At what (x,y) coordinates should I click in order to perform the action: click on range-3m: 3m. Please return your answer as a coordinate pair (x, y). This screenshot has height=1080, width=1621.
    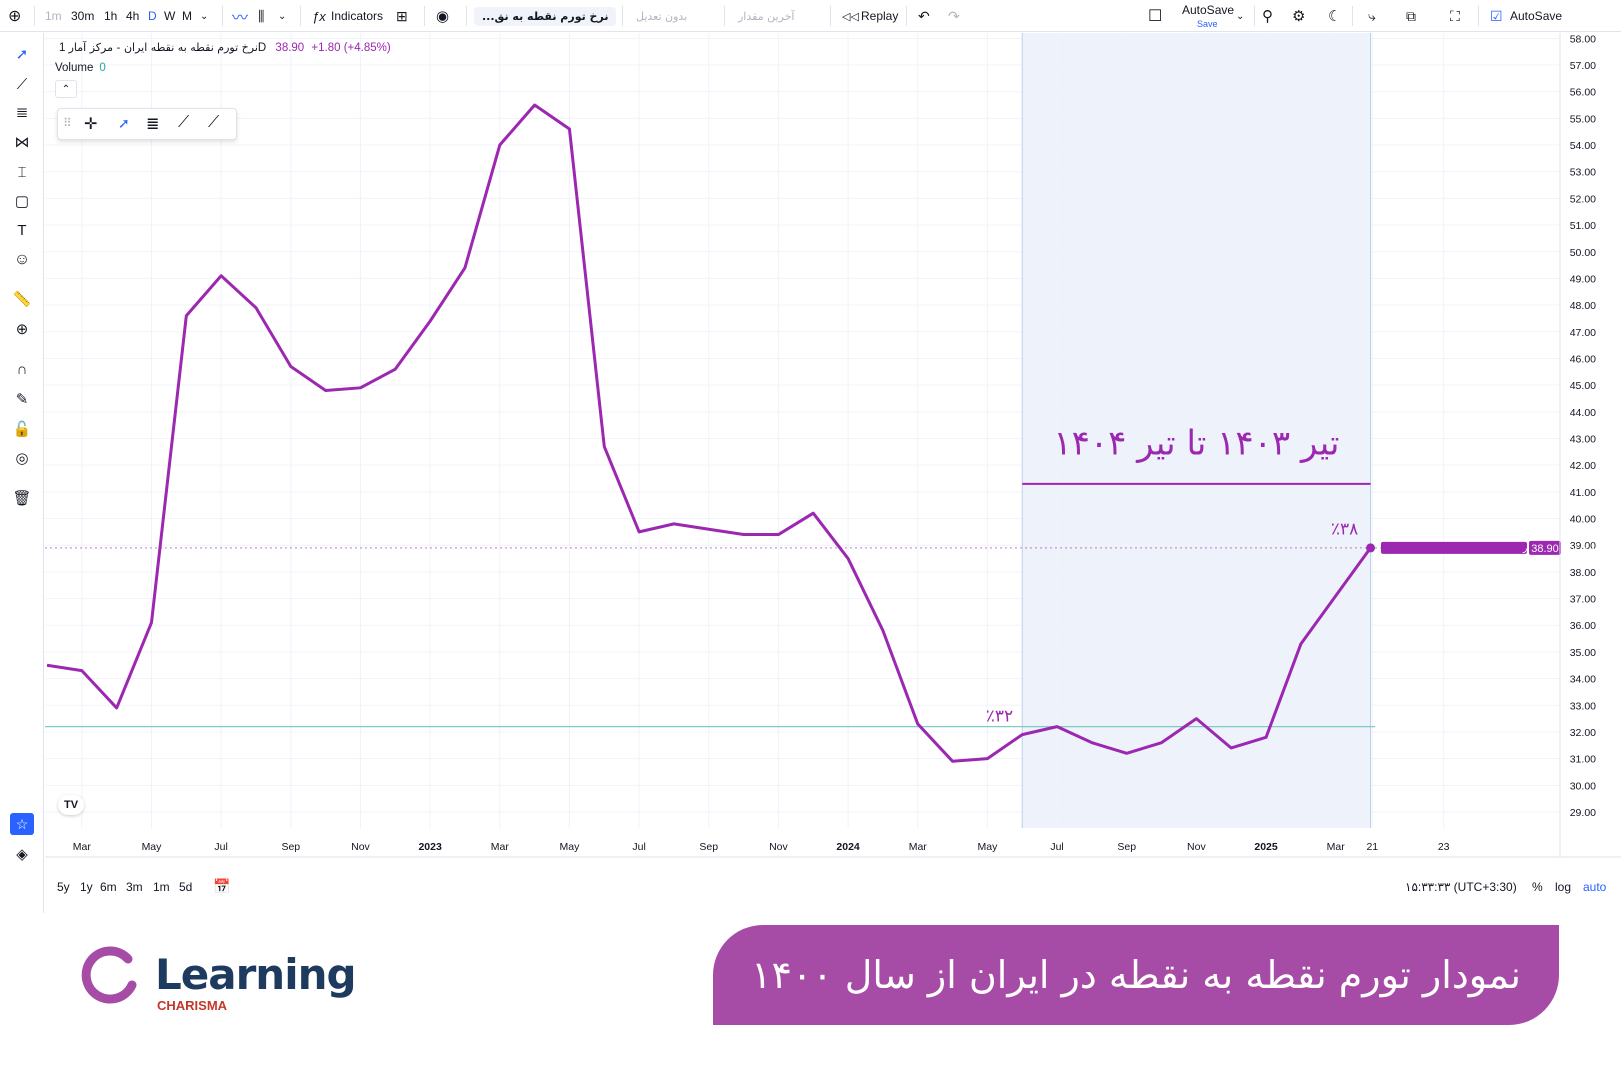
    Looking at the image, I should click on (134, 887).